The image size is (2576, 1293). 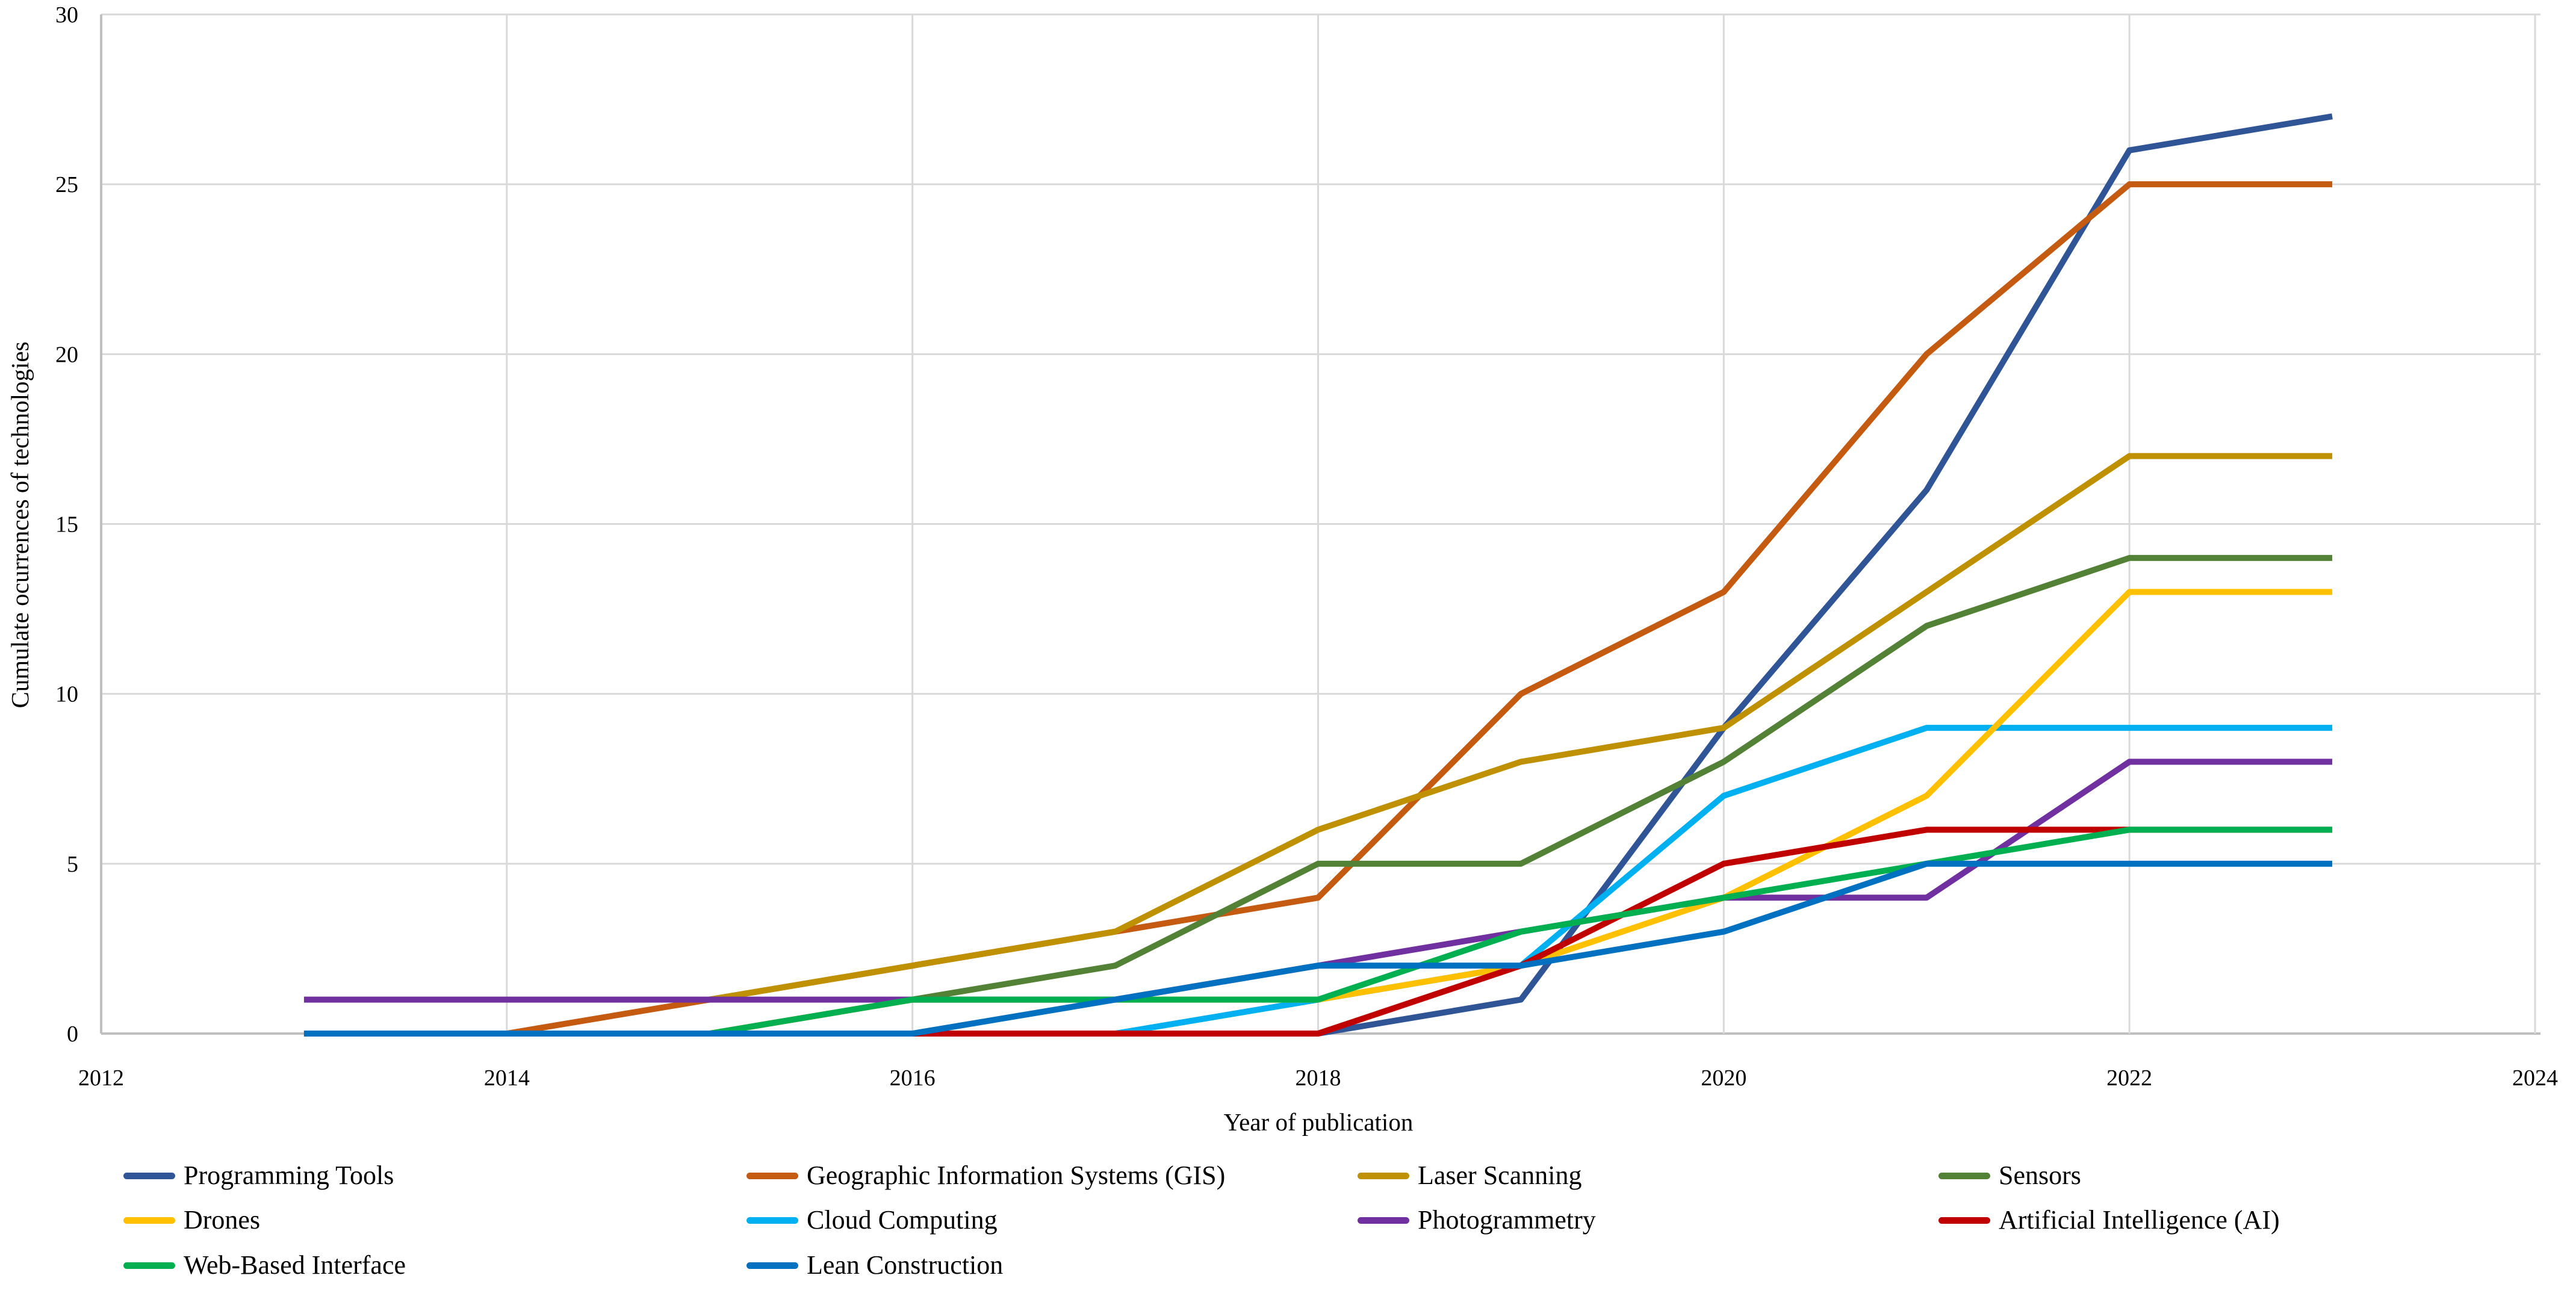 What do you see at coordinates (72, 864) in the screenshot?
I see `y-tick-5: 5` at bounding box center [72, 864].